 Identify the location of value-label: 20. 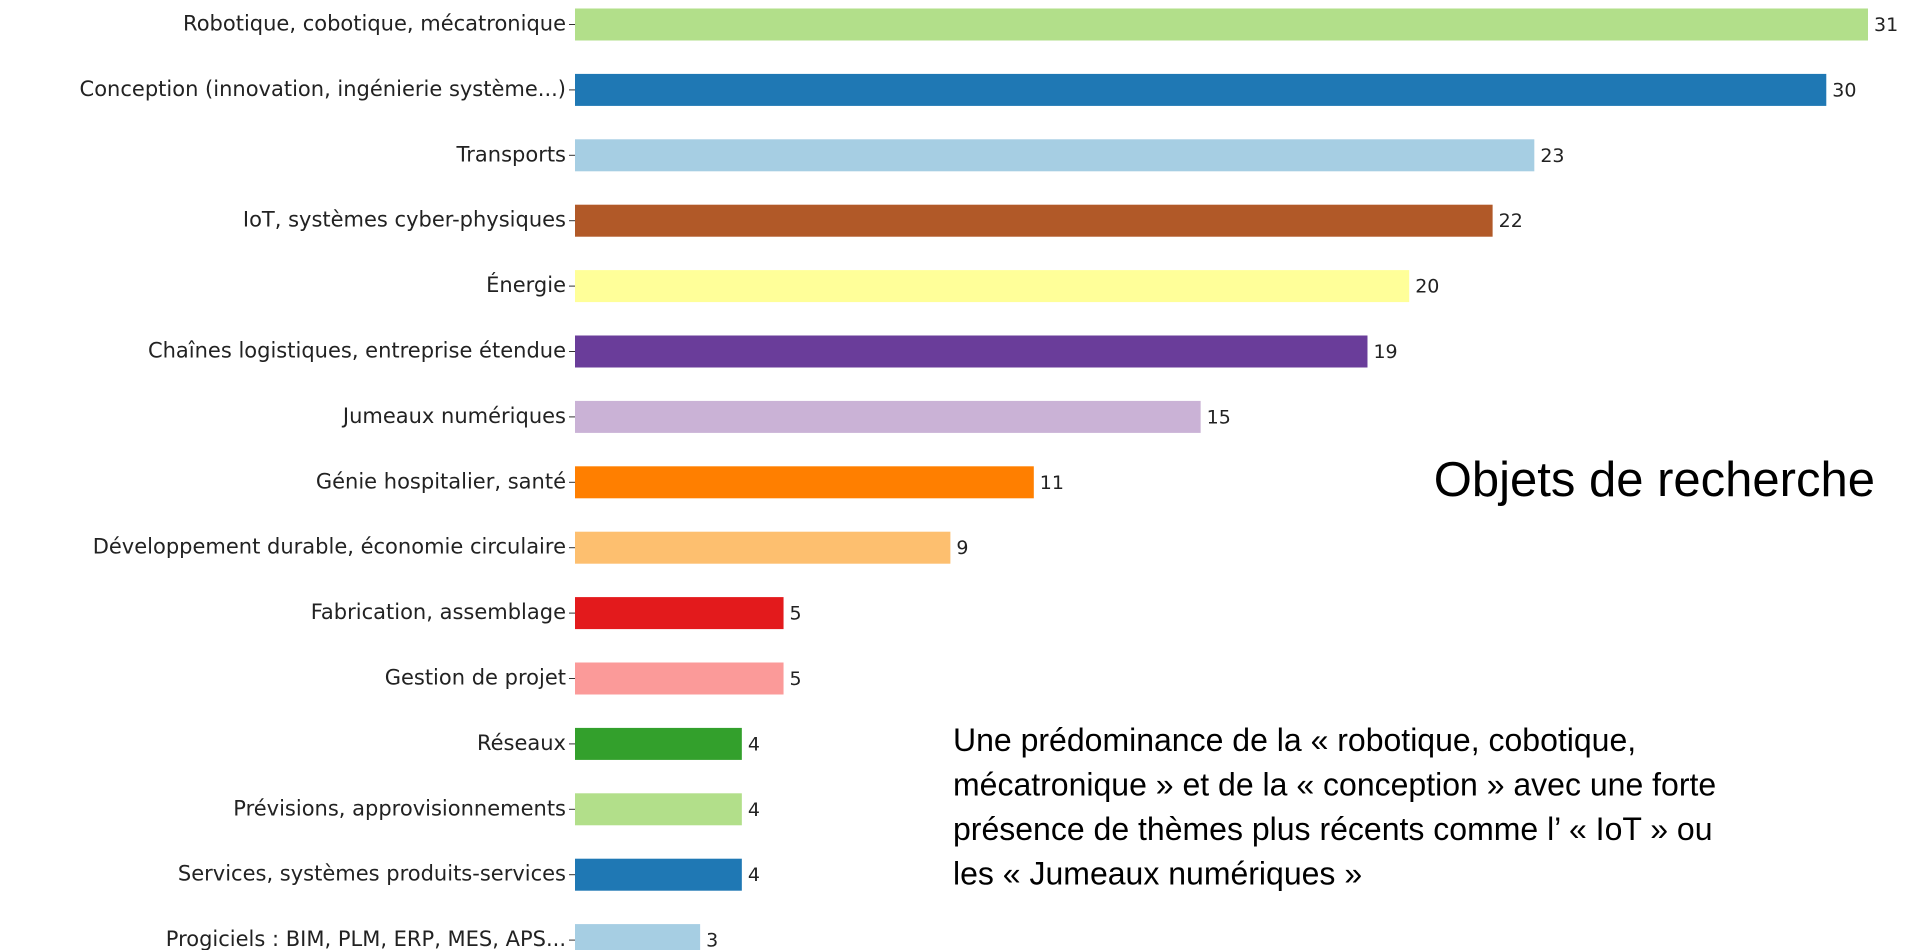
(1427, 287).